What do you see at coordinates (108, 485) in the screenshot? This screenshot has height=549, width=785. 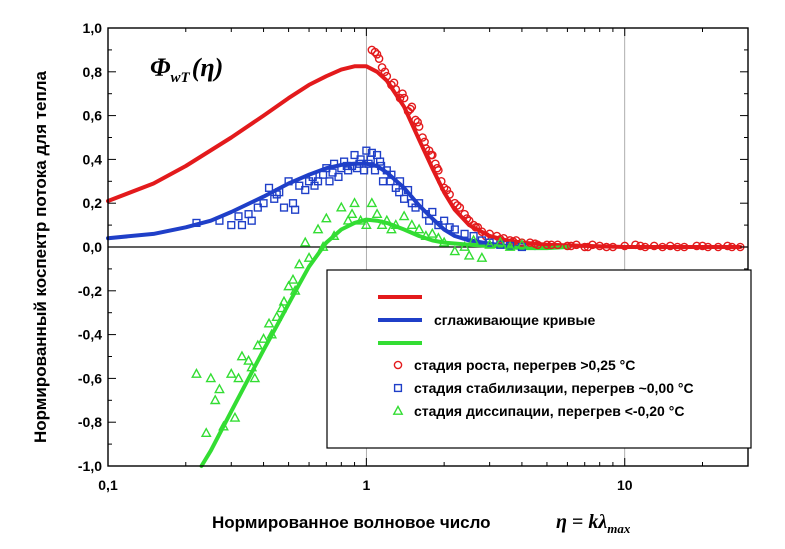 I see `x-tick-label: 0,1` at bounding box center [108, 485].